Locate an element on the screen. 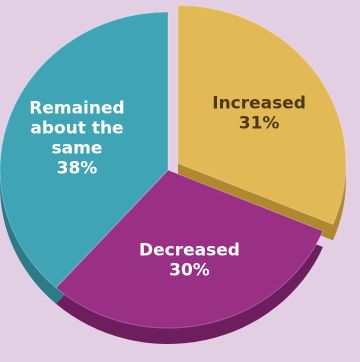 This screenshot has height=362, width=360. pie-label-remained-about-the-same: Remained about the same 38% is located at coordinates (76, 138).